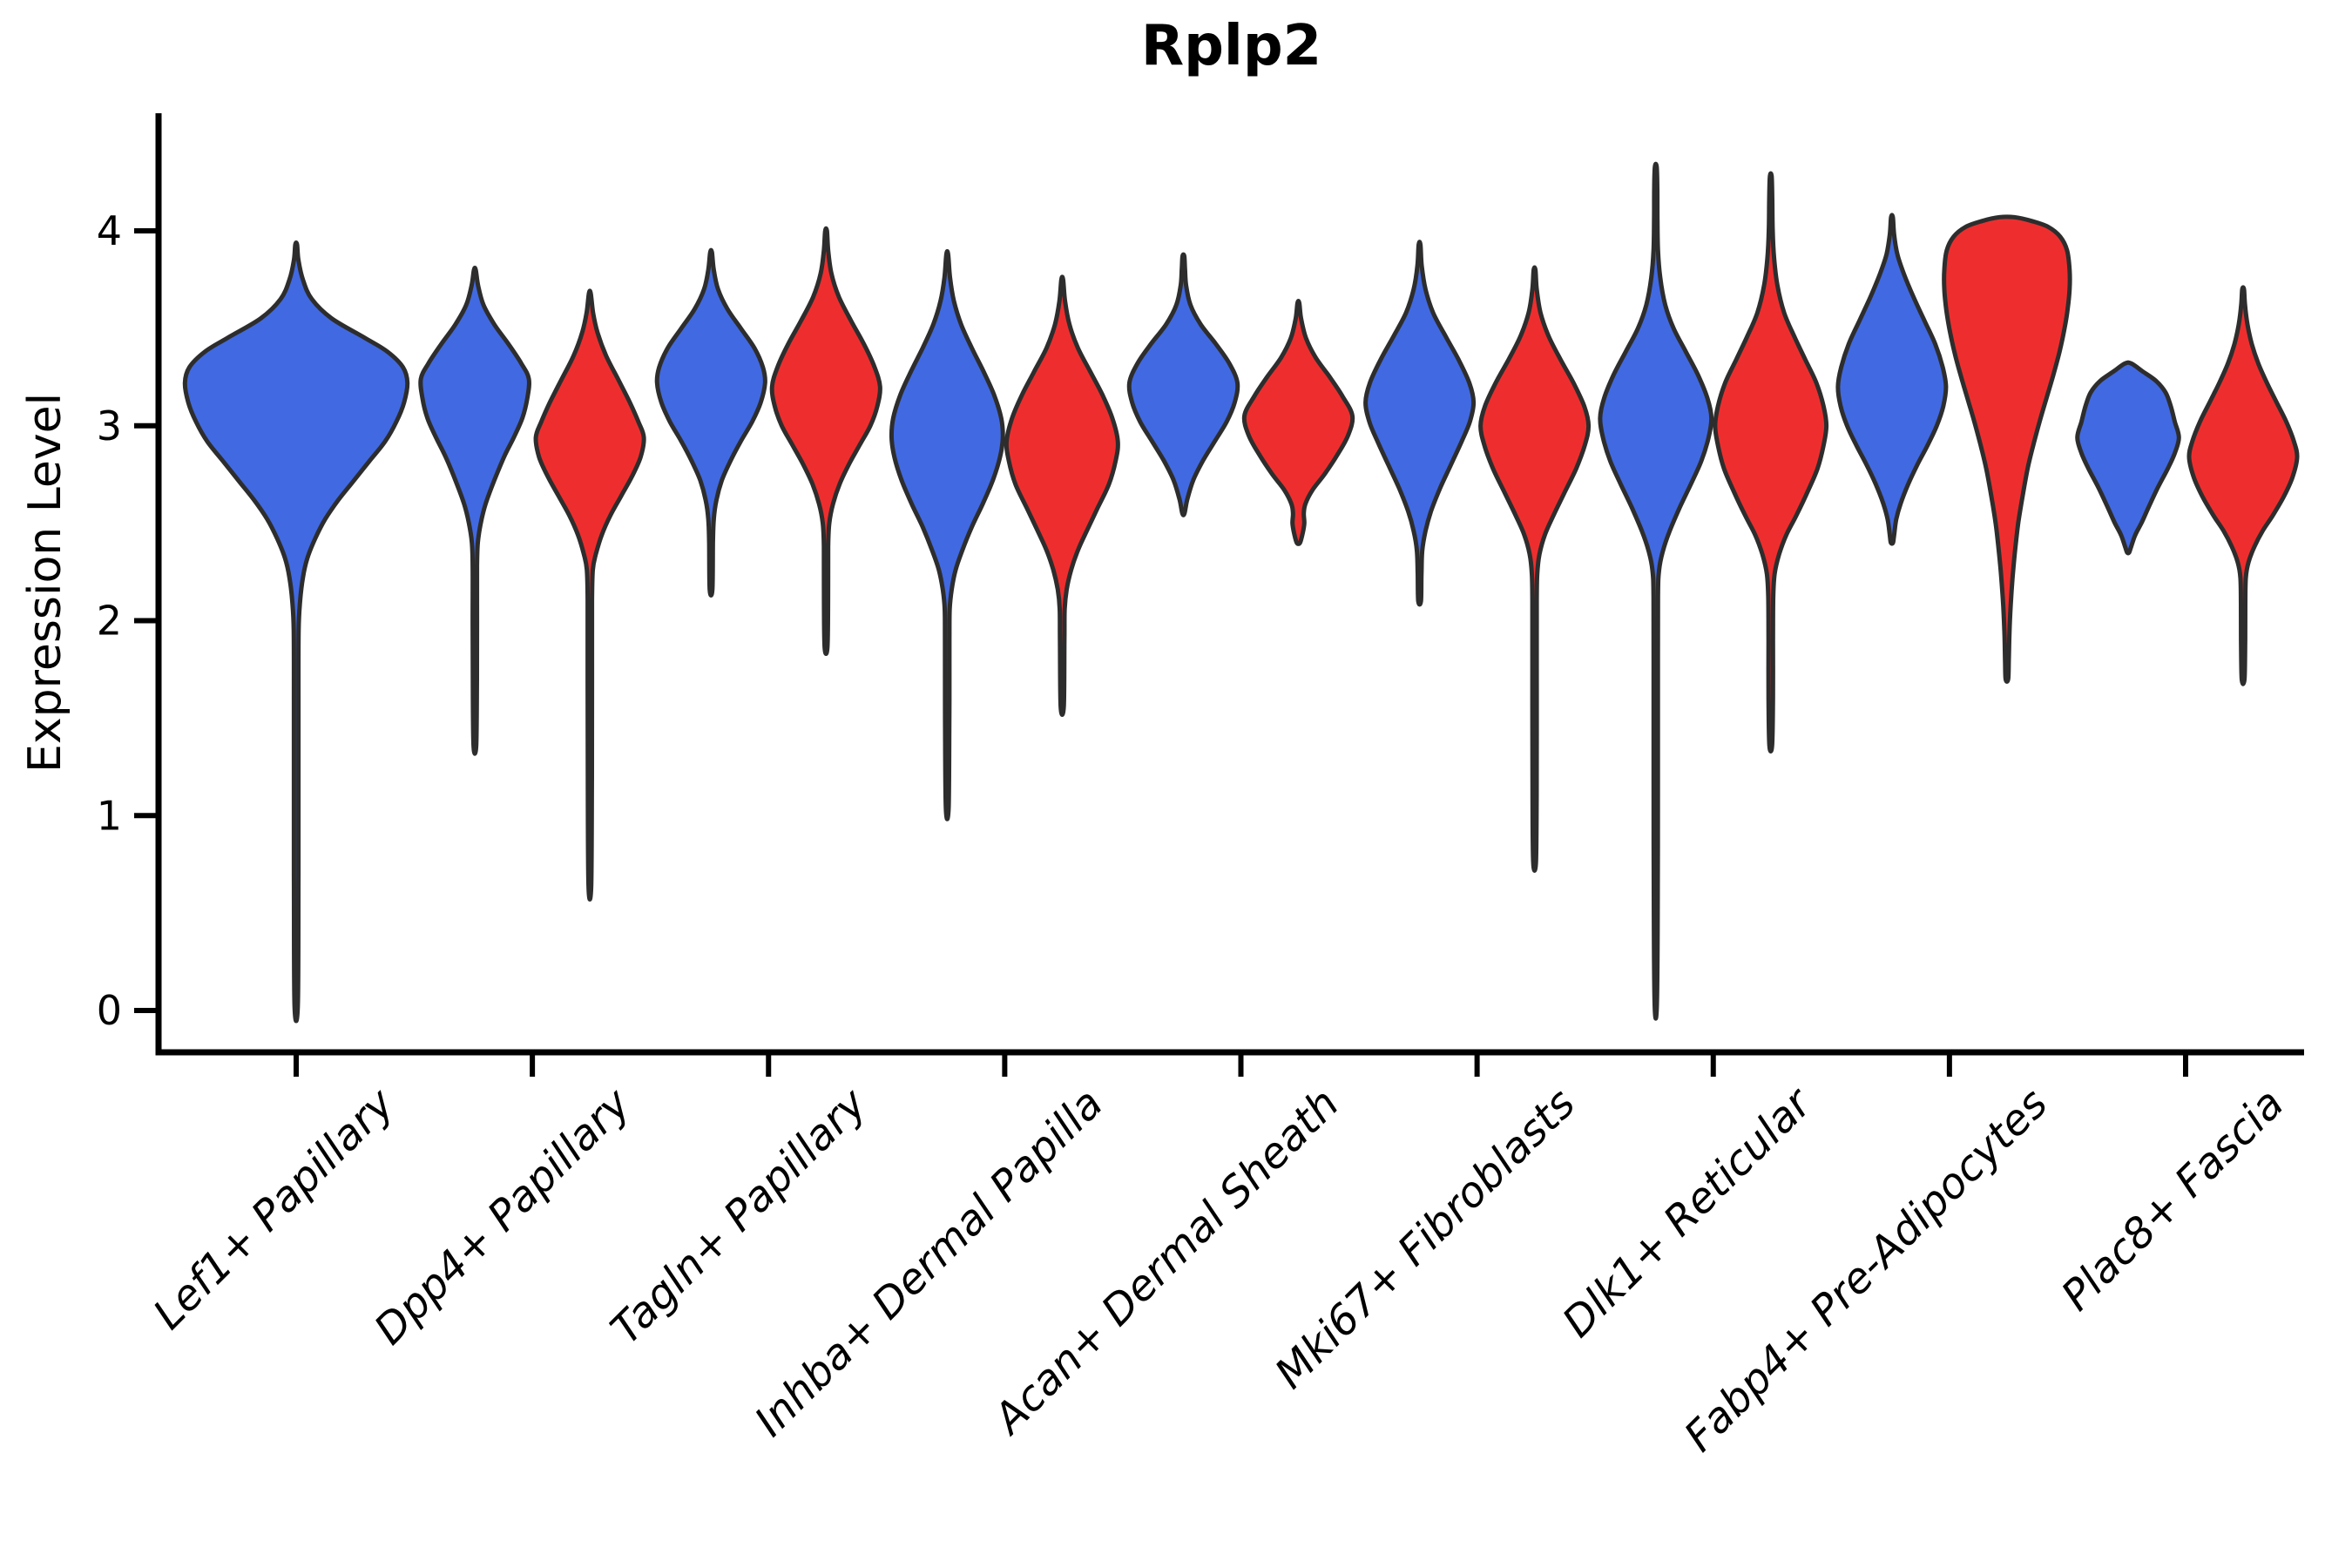 The image size is (2352, 1568). Describe the element at coordinates (2243, 485) in the screenshot. I see `violin-8-red` at that location.